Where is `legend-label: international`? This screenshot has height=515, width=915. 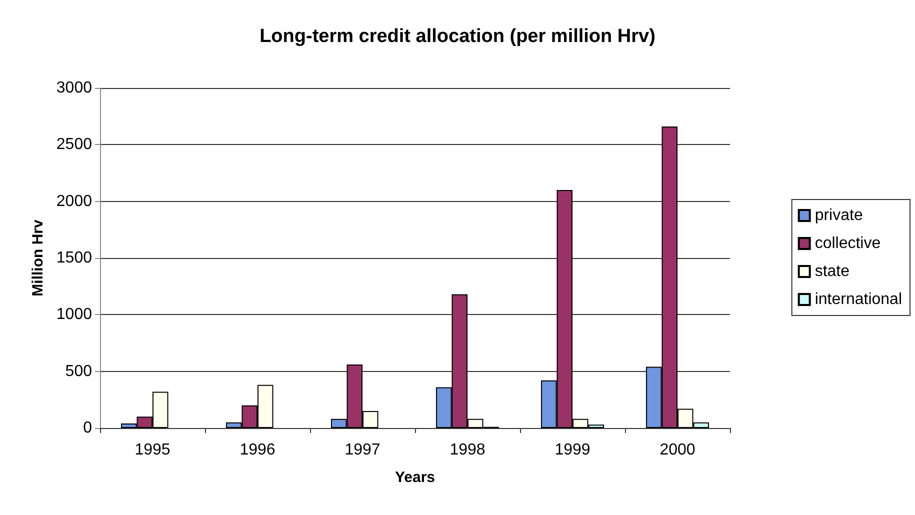 legend-label: international is located at coordinates (858, 299).